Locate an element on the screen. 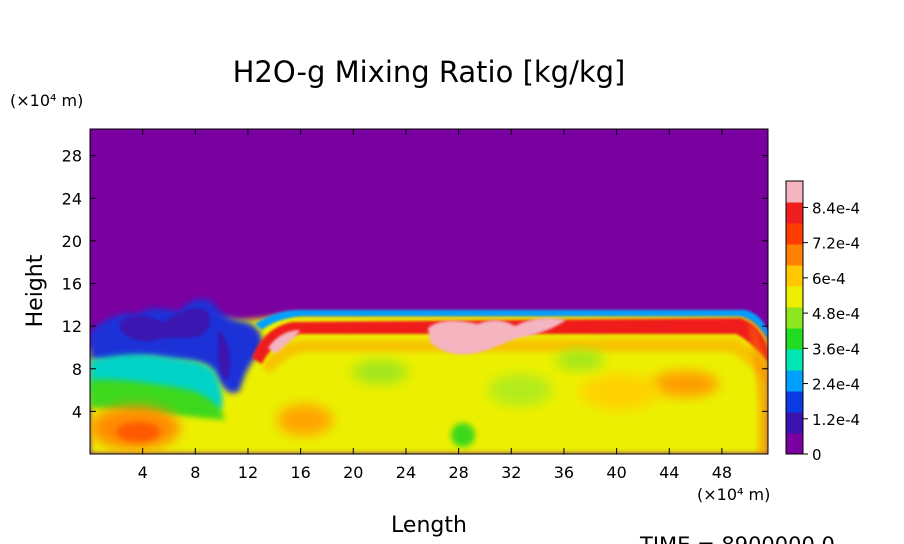 The height and width of the screenshot is (544, 904). field-pink-blob is located at coordinates (497, 336).